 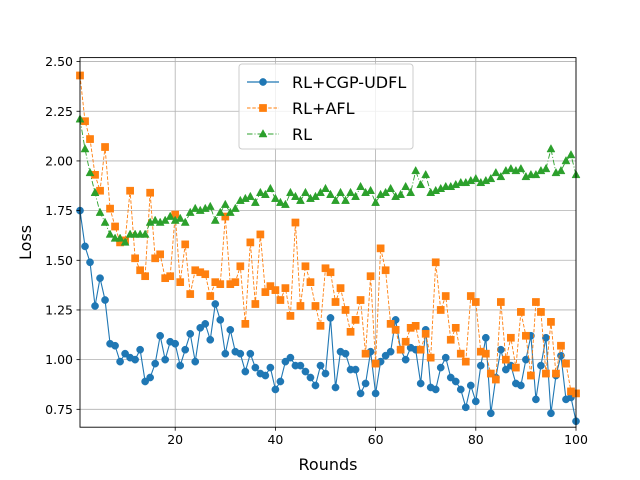 I want to click on y-tick-label: 2.00, so click(x=59, y=160).